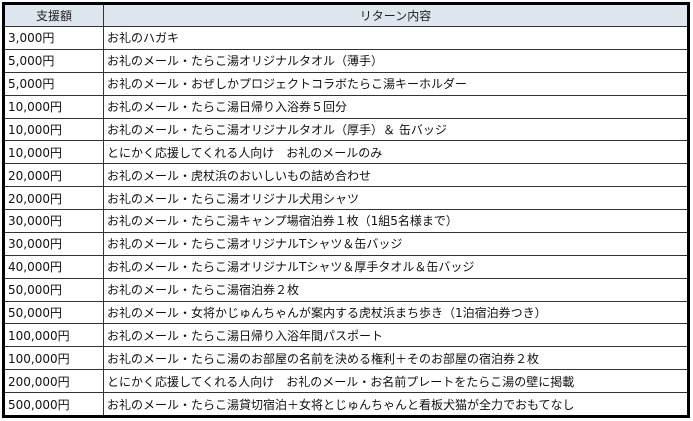  I want to click on table-row: 3,000円 お礼のハガキ, so click(346, 38).